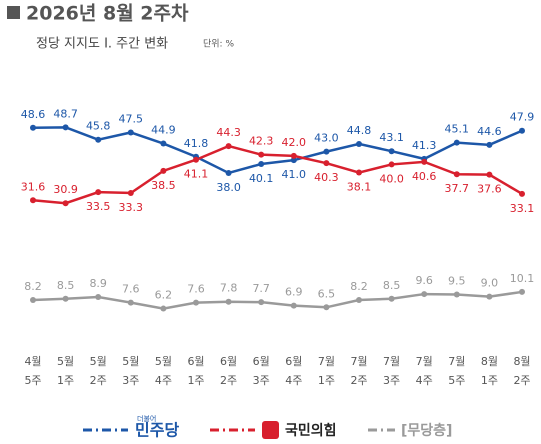 This screenshot has height=444, width=541. Describe the element at coordinates (489, 189) in the screenshot. I see `data-label: 37.6` at that location.